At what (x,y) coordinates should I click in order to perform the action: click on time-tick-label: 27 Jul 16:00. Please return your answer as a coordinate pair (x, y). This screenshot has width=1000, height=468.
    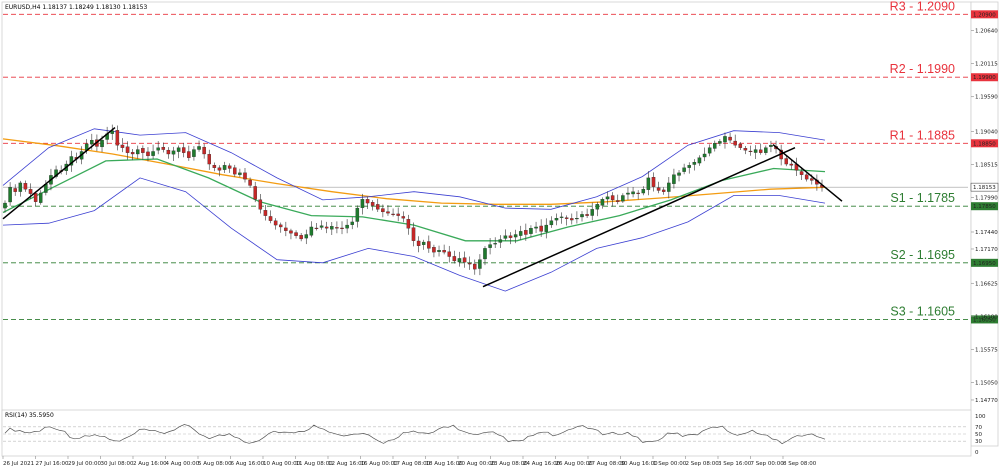
    Looking at the image, I should click on (52, 464).